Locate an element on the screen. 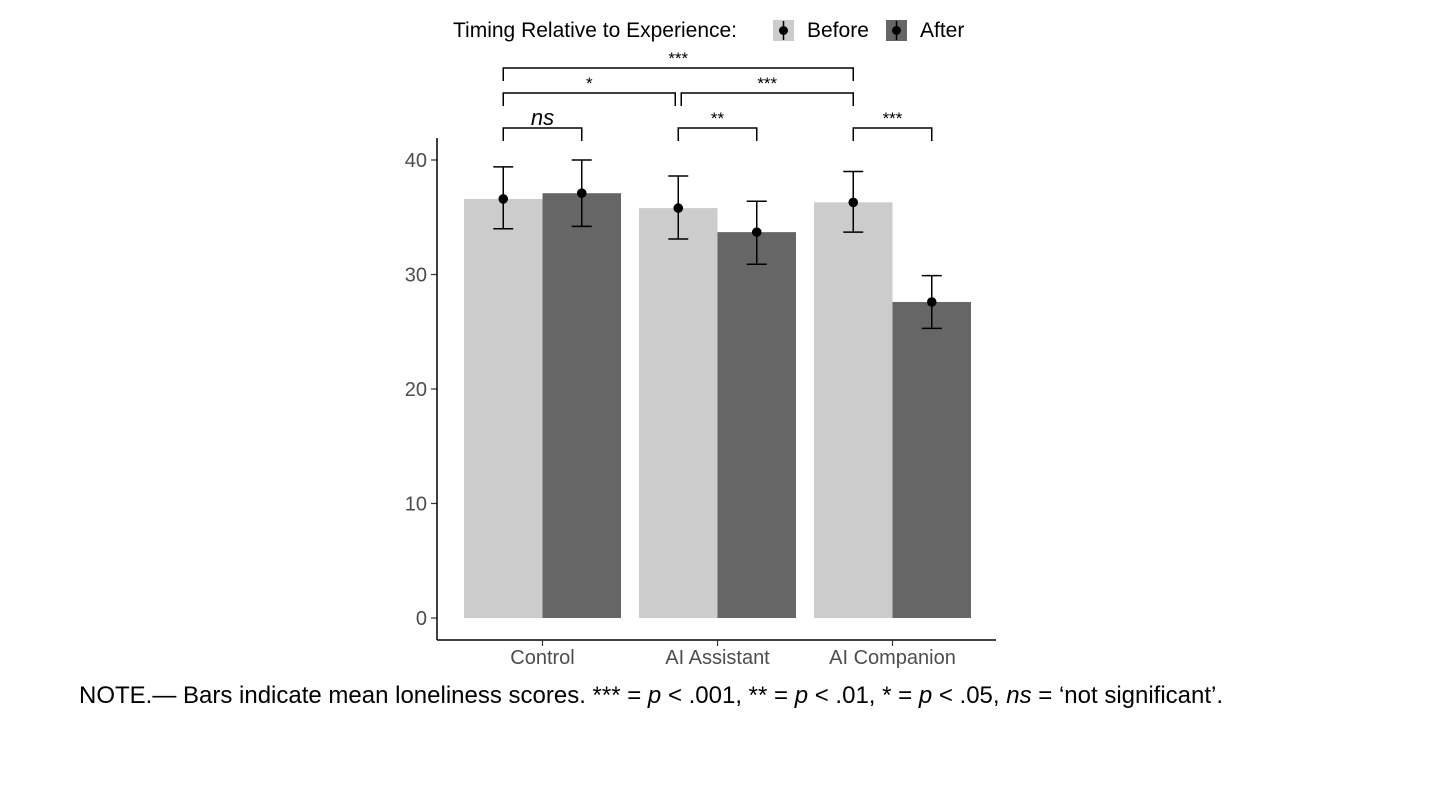  mean-point-ai-assistant-after is located at coordinates (756, 232).